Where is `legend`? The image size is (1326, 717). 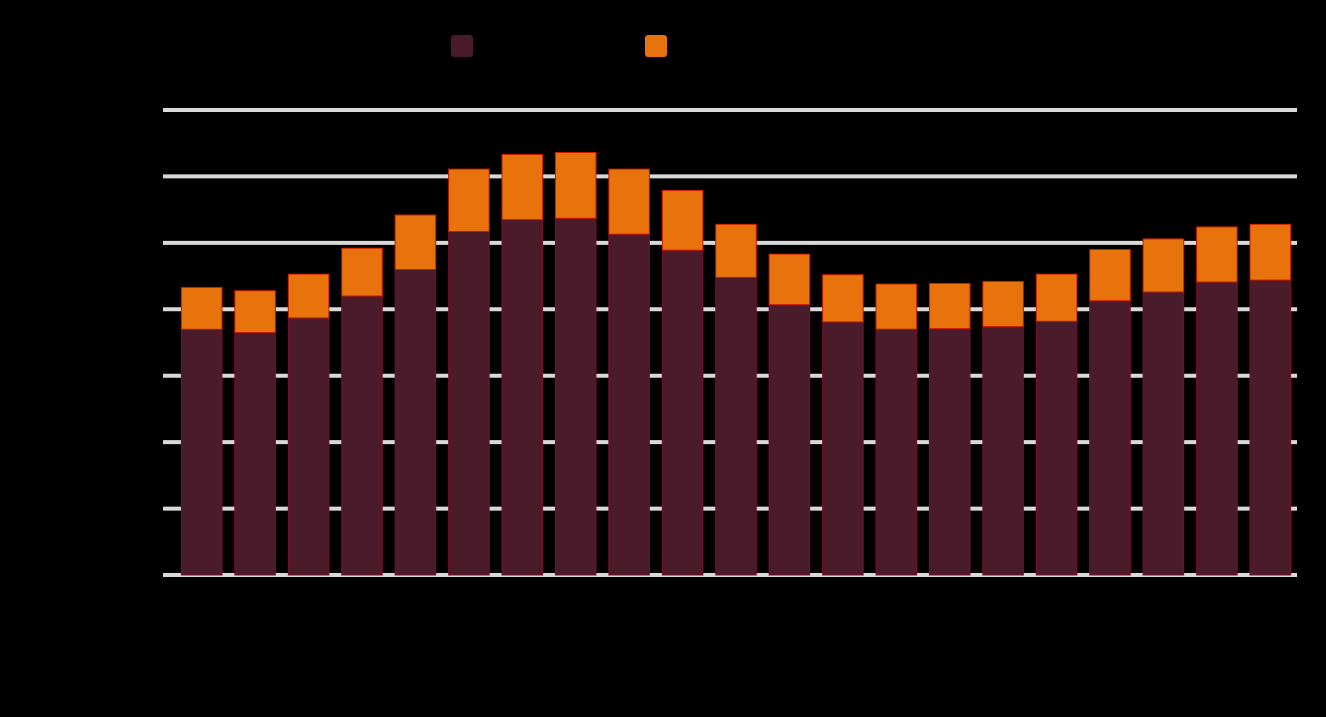 legend is located at coordinates (559, 46).